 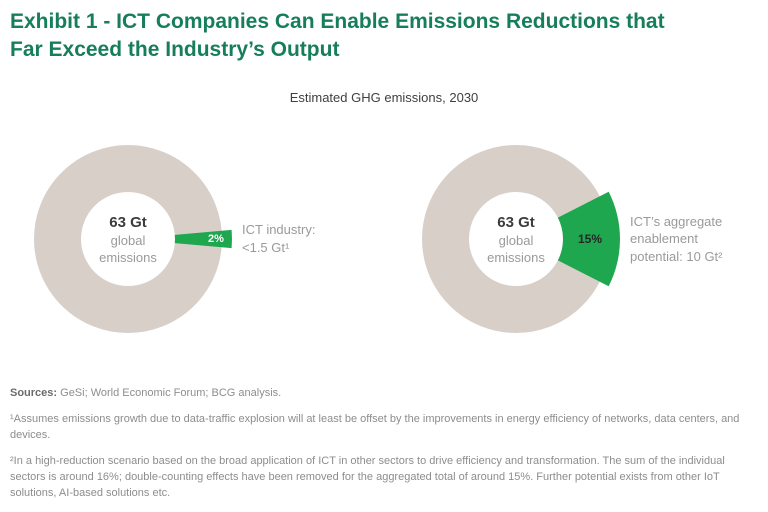 I want to click on sources-label: Sources:, so click(x=34, y=393).